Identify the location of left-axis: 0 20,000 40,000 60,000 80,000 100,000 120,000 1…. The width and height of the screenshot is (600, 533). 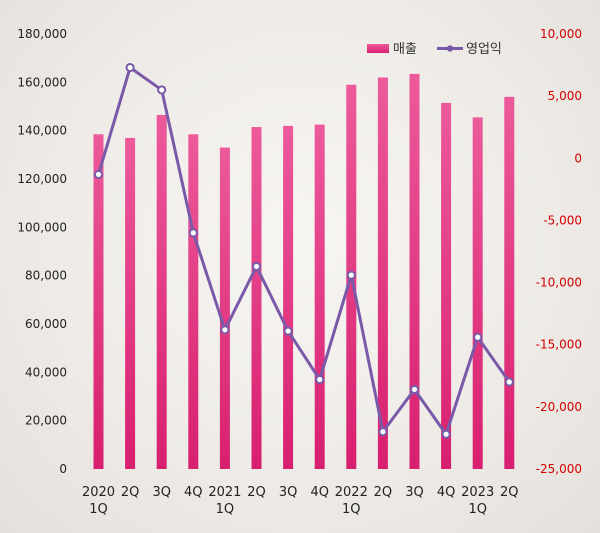
(42, 251).